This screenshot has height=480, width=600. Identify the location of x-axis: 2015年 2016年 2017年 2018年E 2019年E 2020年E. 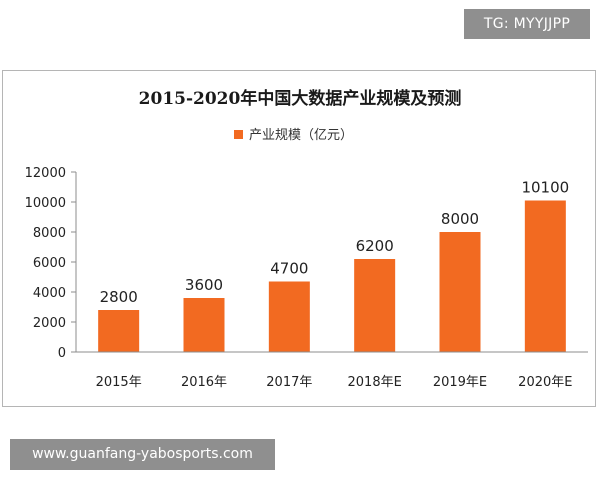
(332, 370).